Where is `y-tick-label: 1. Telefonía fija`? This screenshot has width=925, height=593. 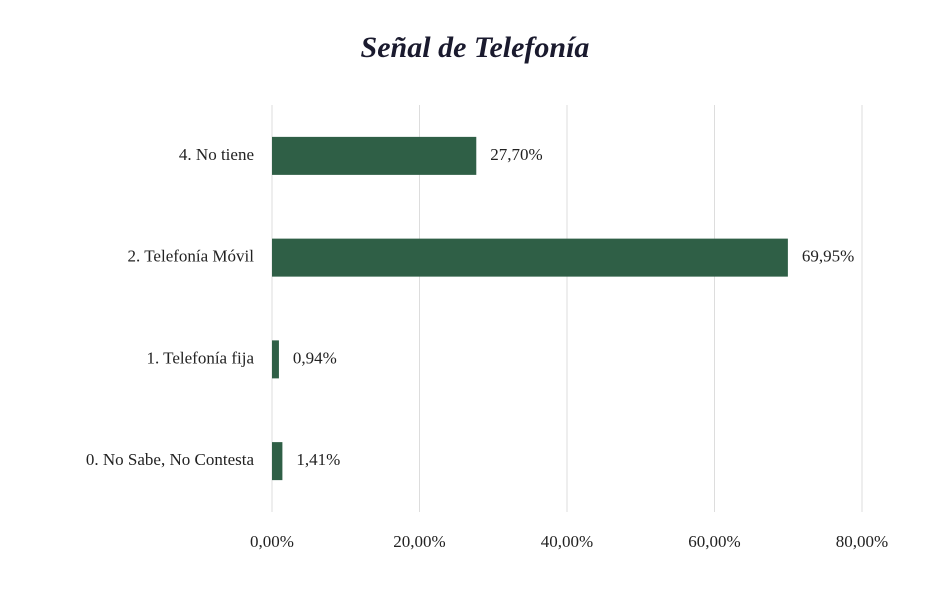
y-tick-label: 1. Telefonía fija is located at coordinates (200, 357).